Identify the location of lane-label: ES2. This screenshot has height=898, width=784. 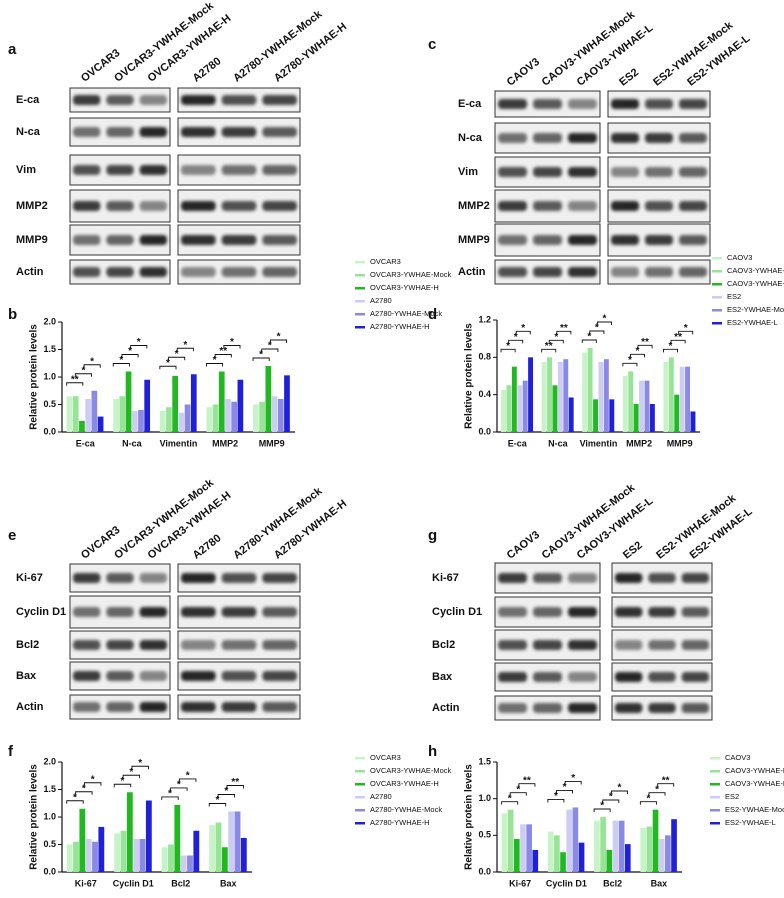
(629, 77).